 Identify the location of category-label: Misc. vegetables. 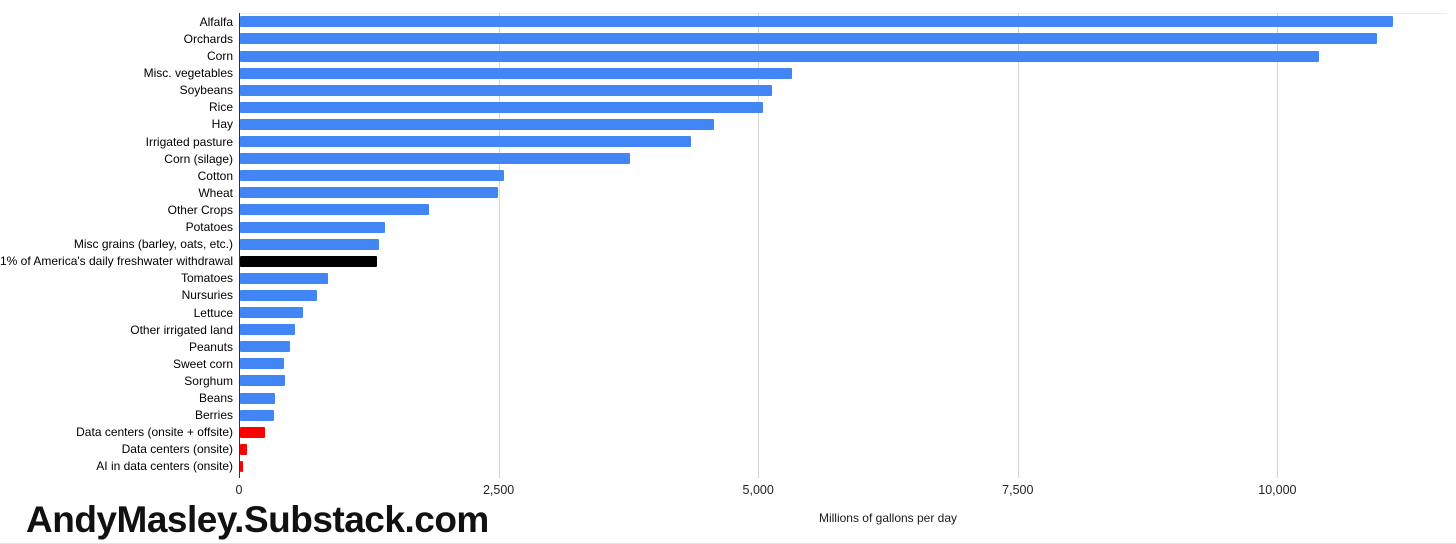
(188, 73).